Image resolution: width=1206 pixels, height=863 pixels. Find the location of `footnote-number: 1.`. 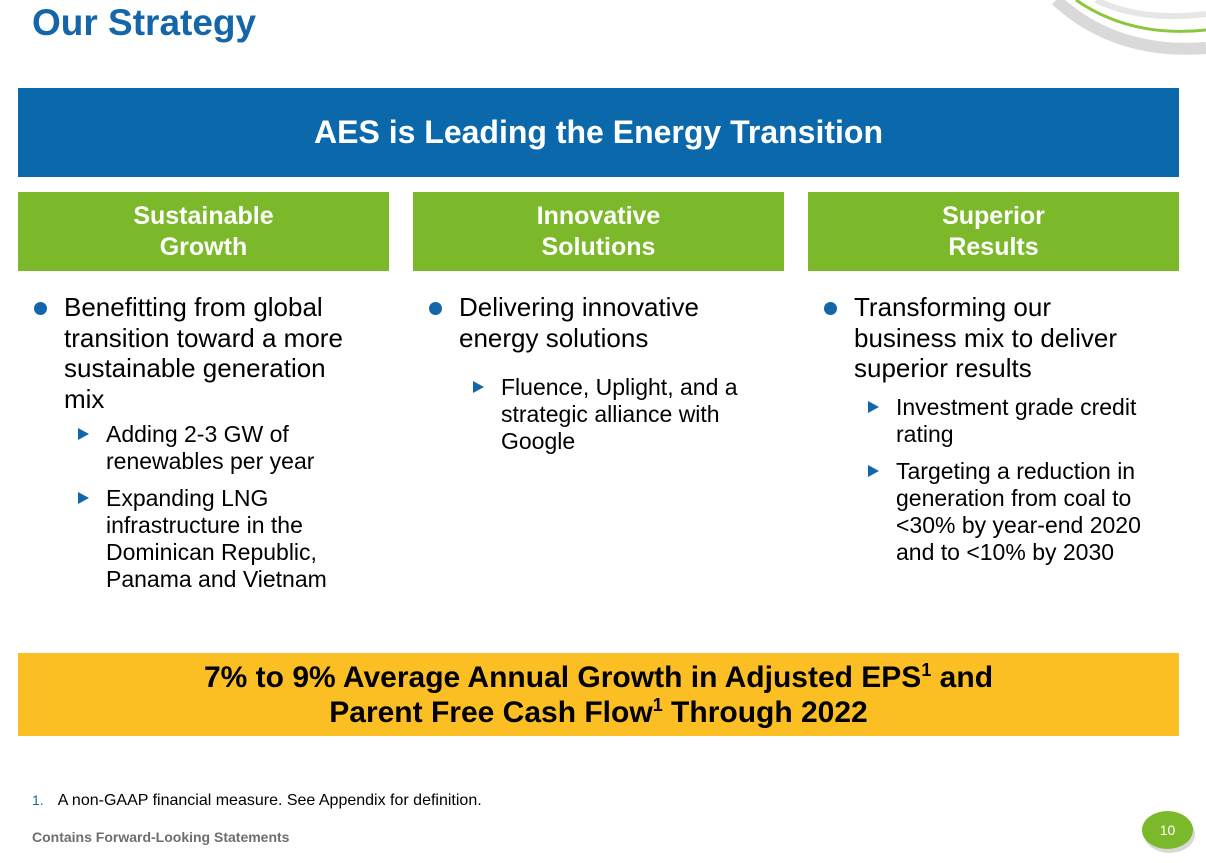

footnote-number: 1. is located at coordinates (38, 800).